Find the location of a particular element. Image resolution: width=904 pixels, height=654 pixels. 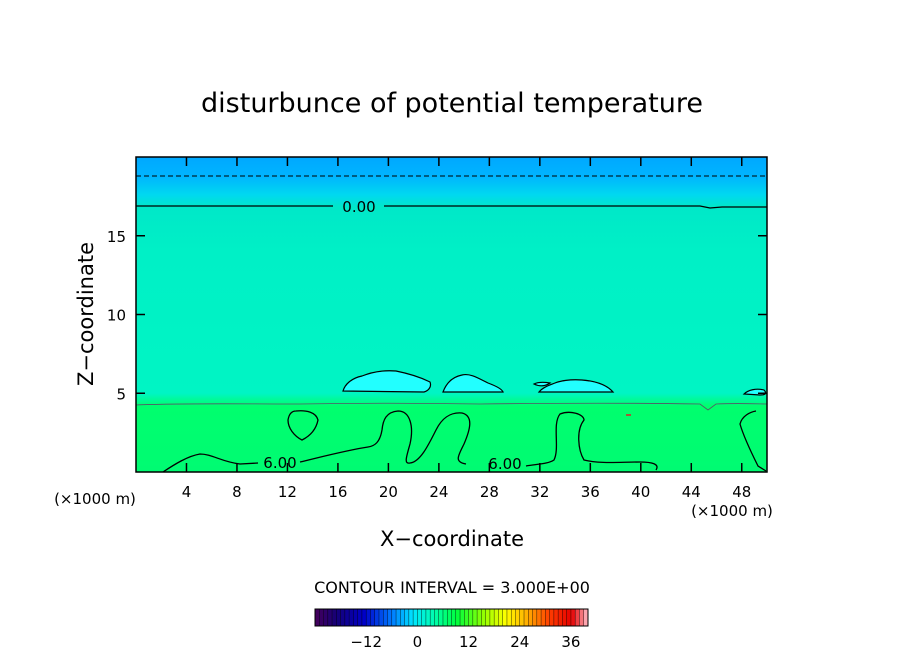

y-tick-label: 5 is located at coordinates (121, 394).